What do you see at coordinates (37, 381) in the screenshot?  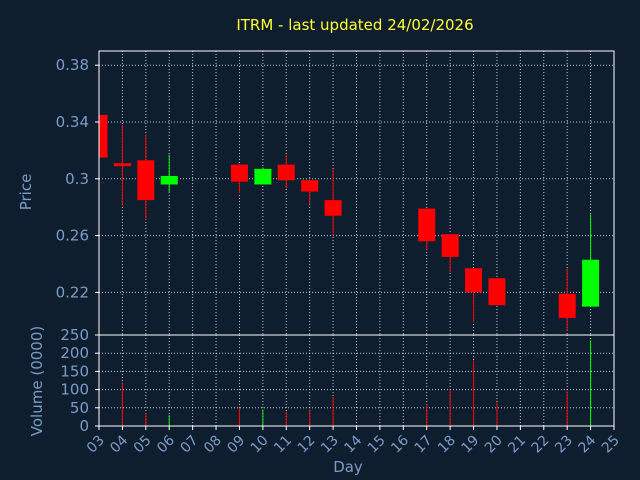 I see `volume-axis-label: Volume (0000)` at bounding box center [37, 381].